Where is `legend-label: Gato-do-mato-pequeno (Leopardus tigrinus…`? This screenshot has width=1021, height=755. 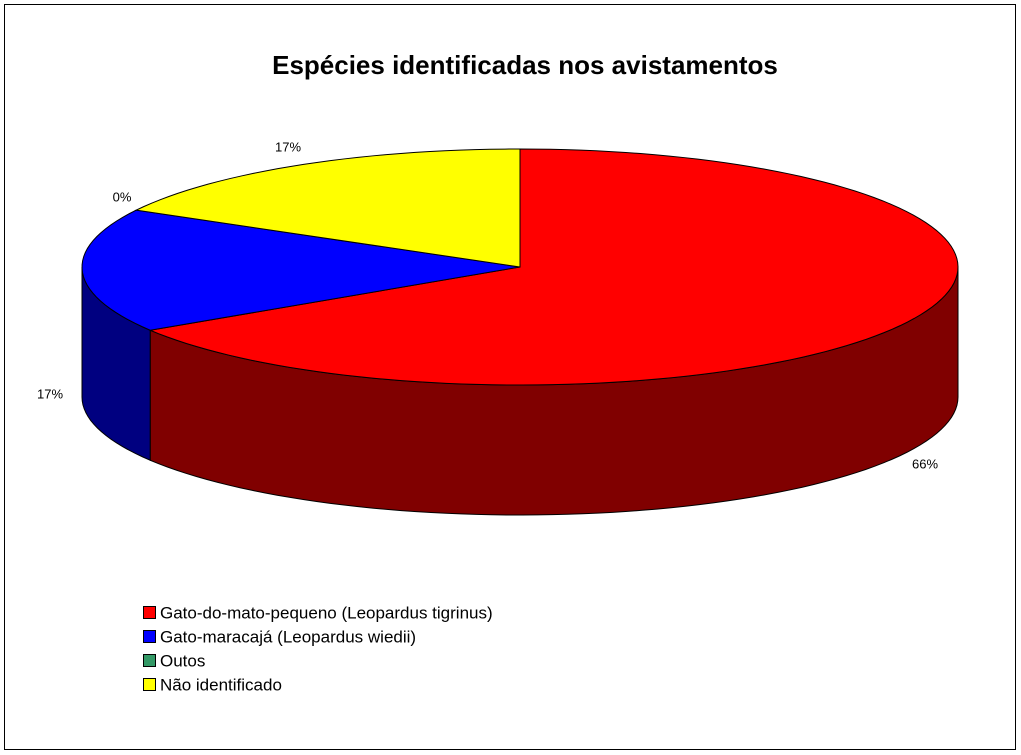 legend-label: Gato-do-mato-pequeno (Leopardus tigrinus… is located at coordinates (326, 612).